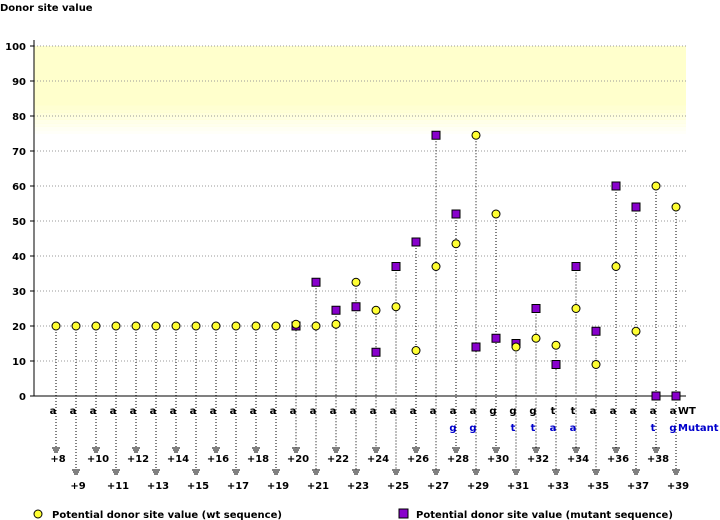 This screenshot has width=720, height=520. Describe the element at coordinates (178, 459) in the screenshot. I see `x-position-label: +14` at that location.